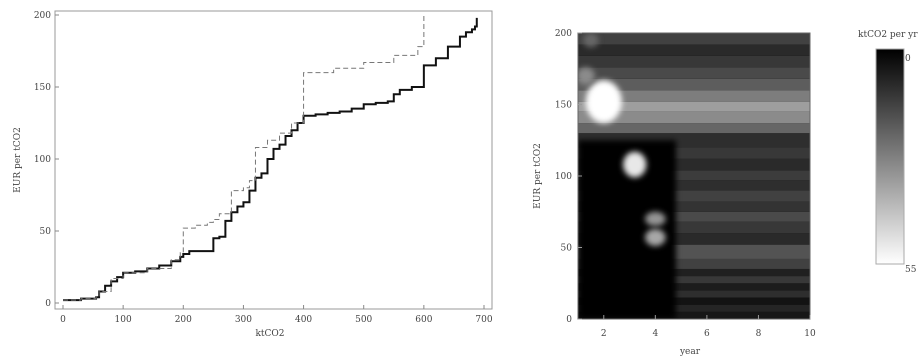  I want to click on y-tick-label: 150, so click(42, 88).